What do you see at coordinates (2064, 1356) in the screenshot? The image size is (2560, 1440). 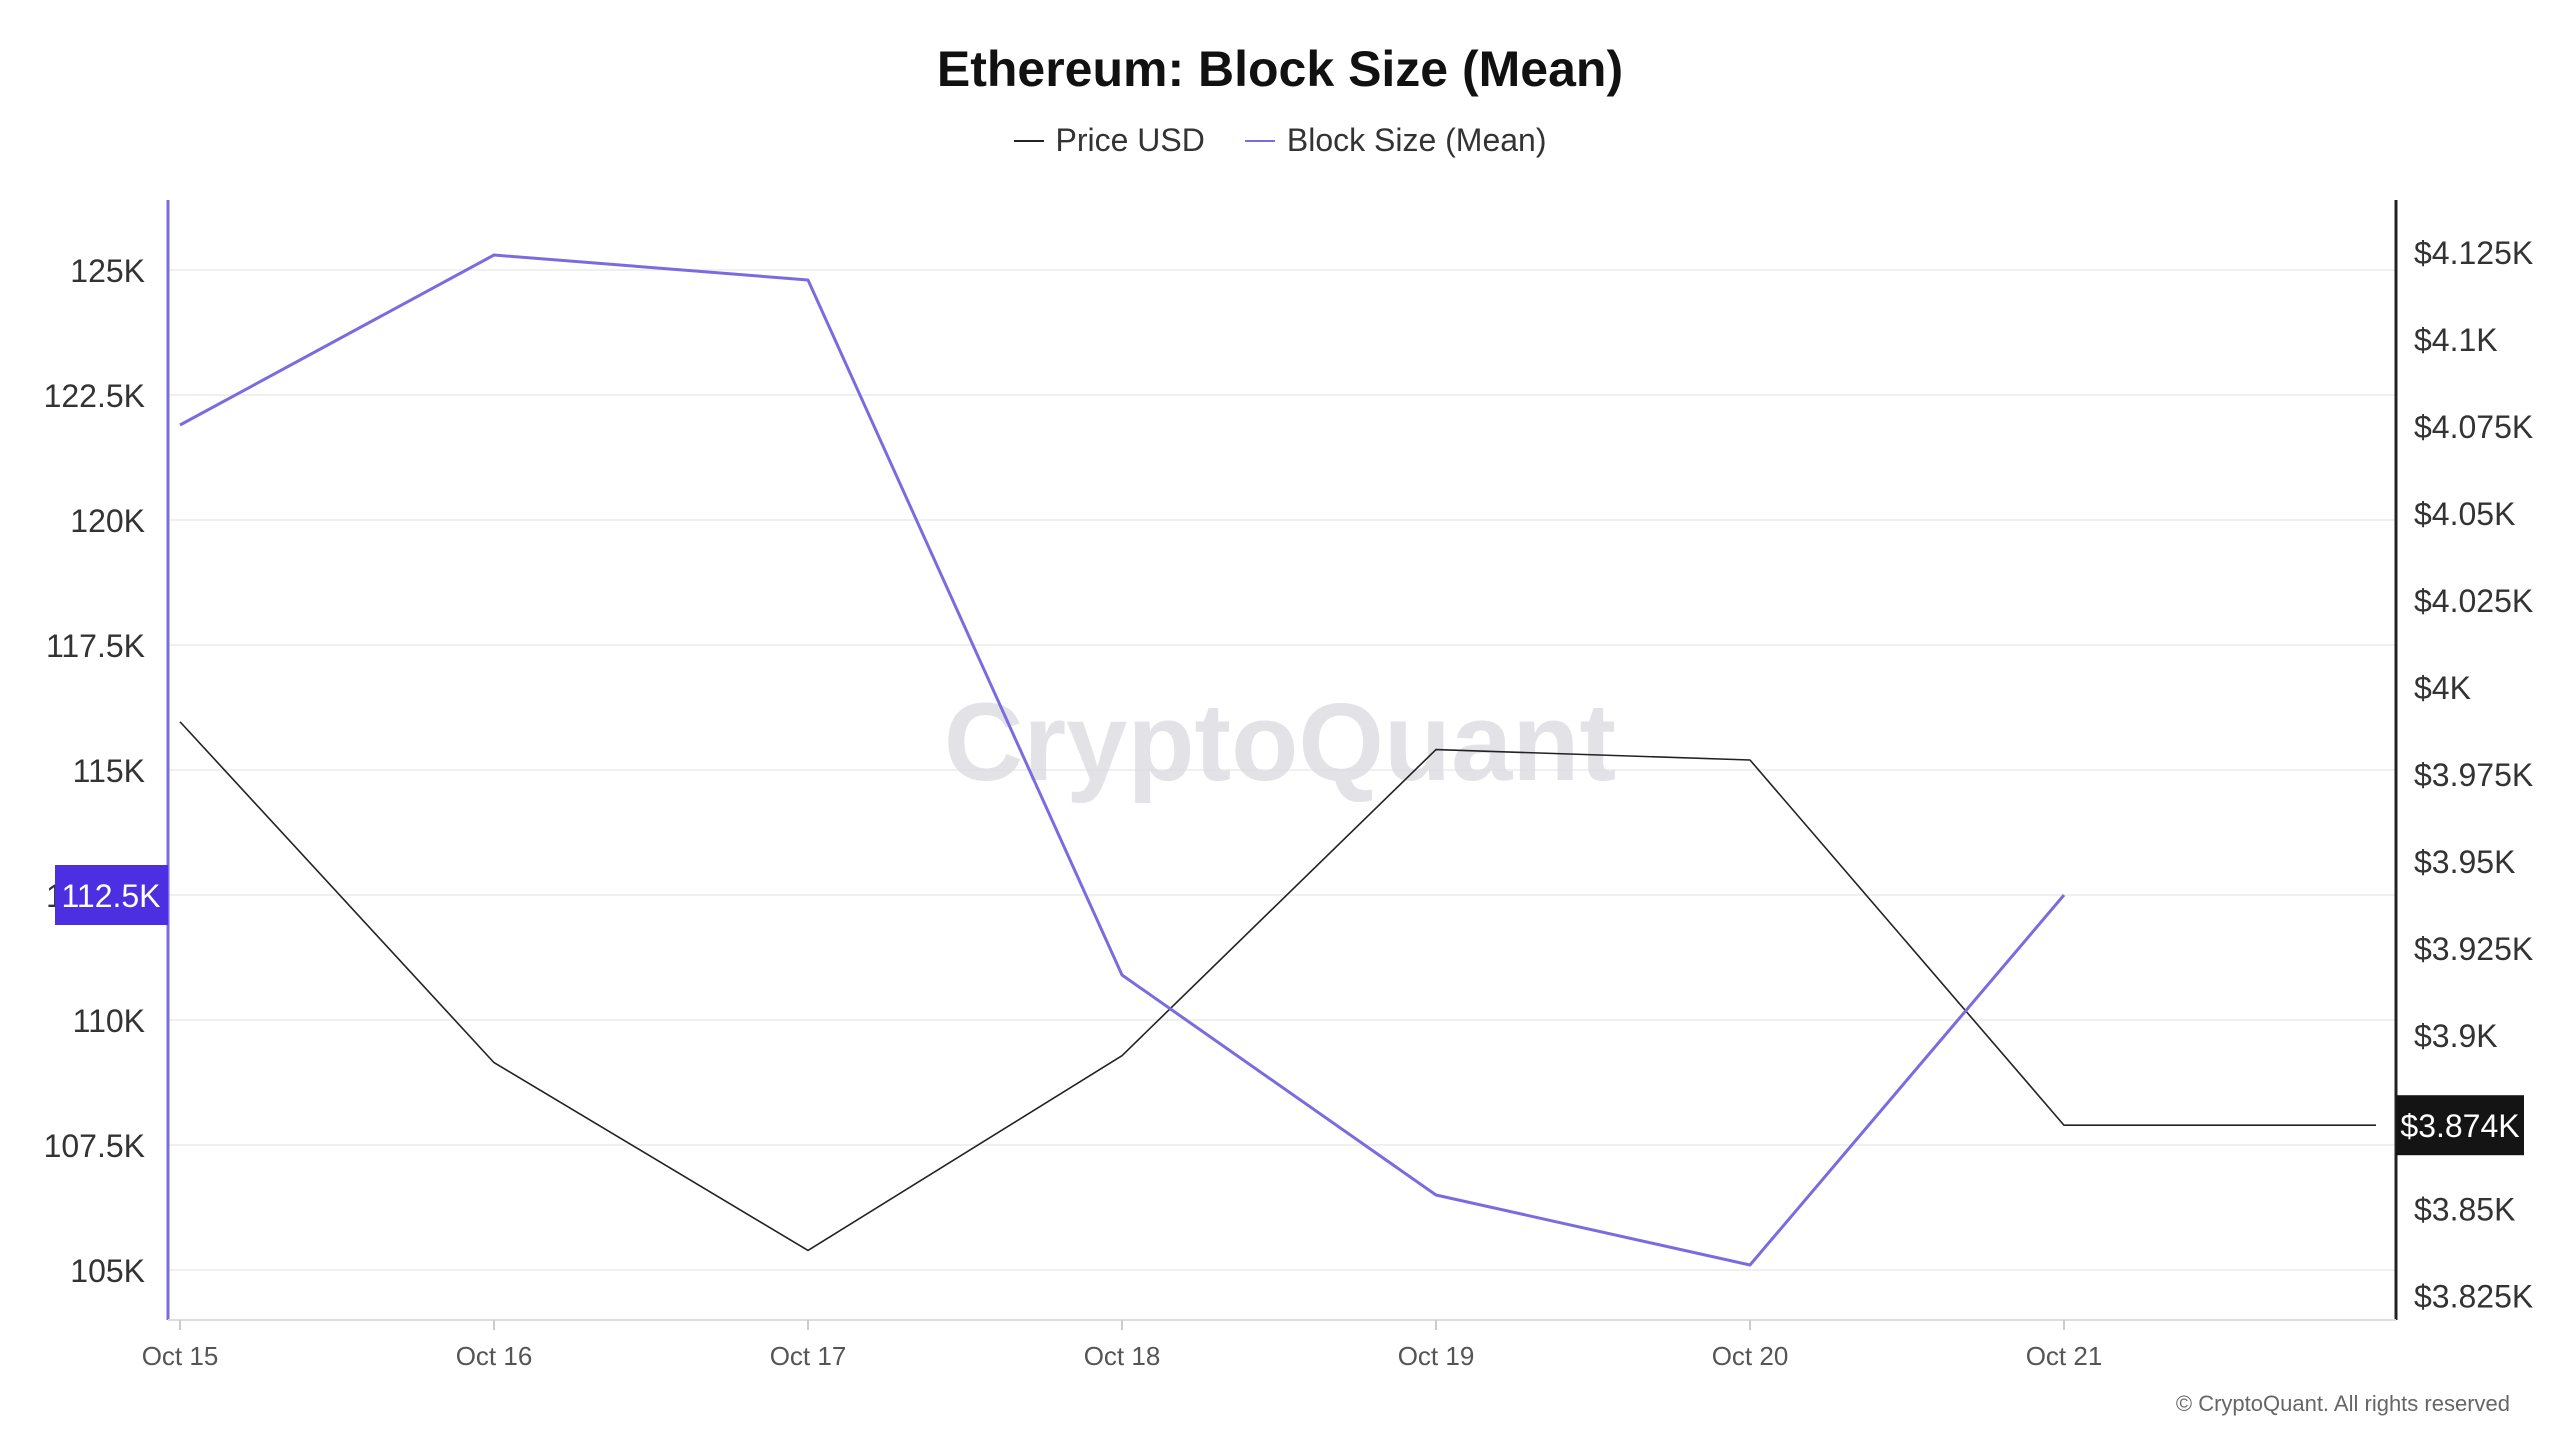 I see `x-tick-label: Oct 21` at bounding box center [2064, 1356].